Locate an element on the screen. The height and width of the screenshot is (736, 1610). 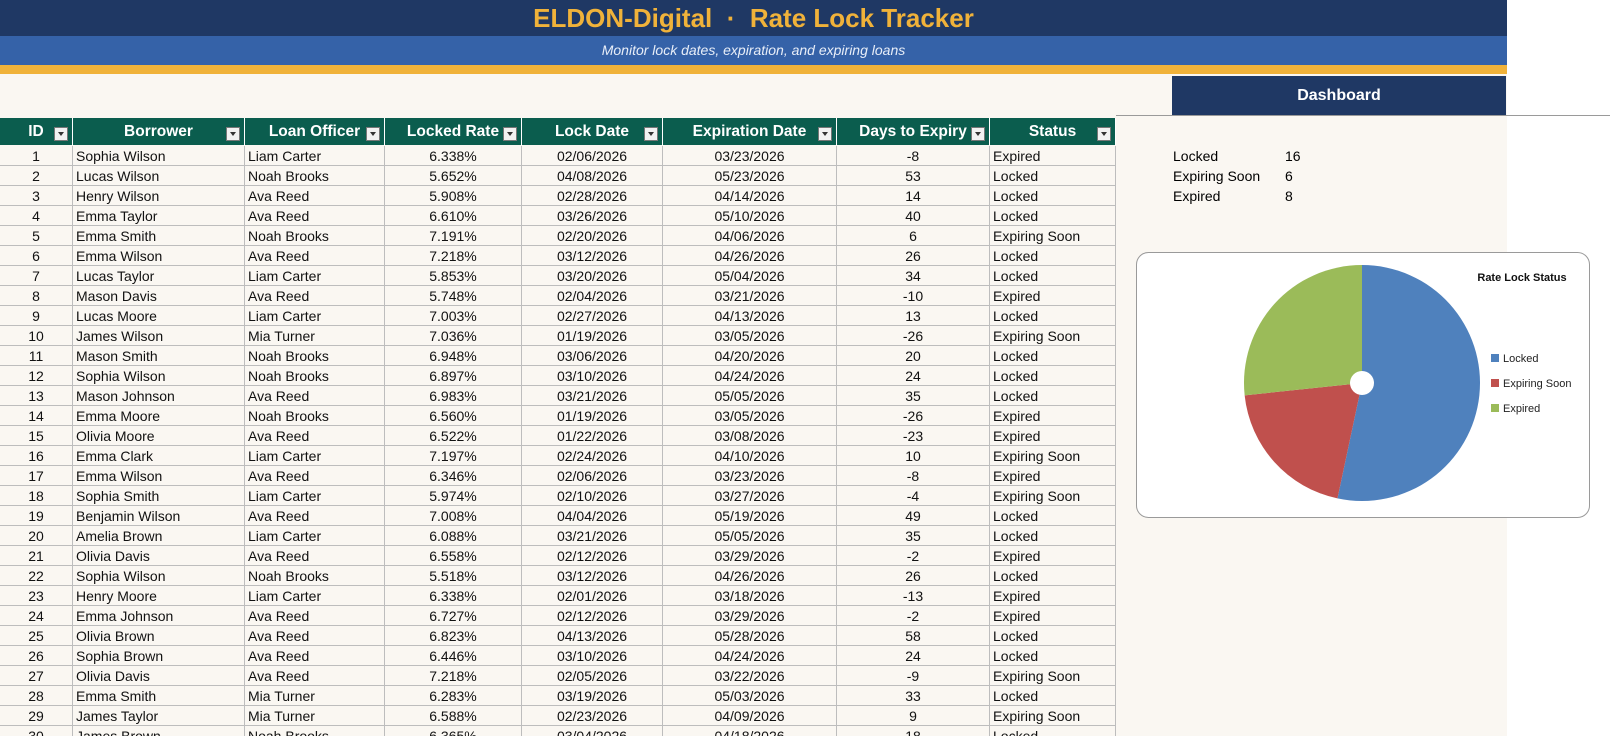
table-cell: 5.974% is located at coordinates (453, 496).